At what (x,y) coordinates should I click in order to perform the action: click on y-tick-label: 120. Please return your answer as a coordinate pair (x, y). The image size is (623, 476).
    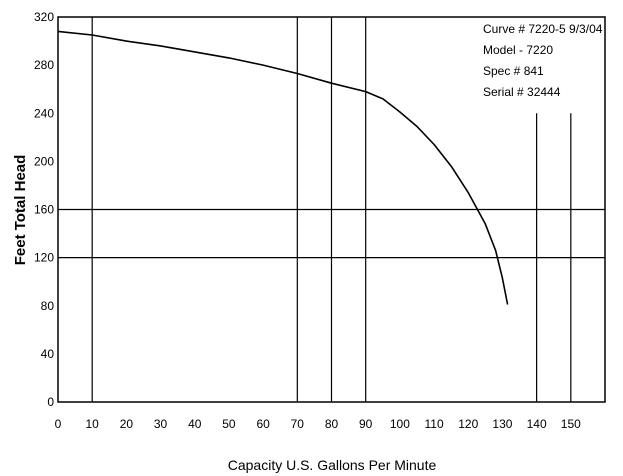
    Looking at the image, I should click on (44, 258).